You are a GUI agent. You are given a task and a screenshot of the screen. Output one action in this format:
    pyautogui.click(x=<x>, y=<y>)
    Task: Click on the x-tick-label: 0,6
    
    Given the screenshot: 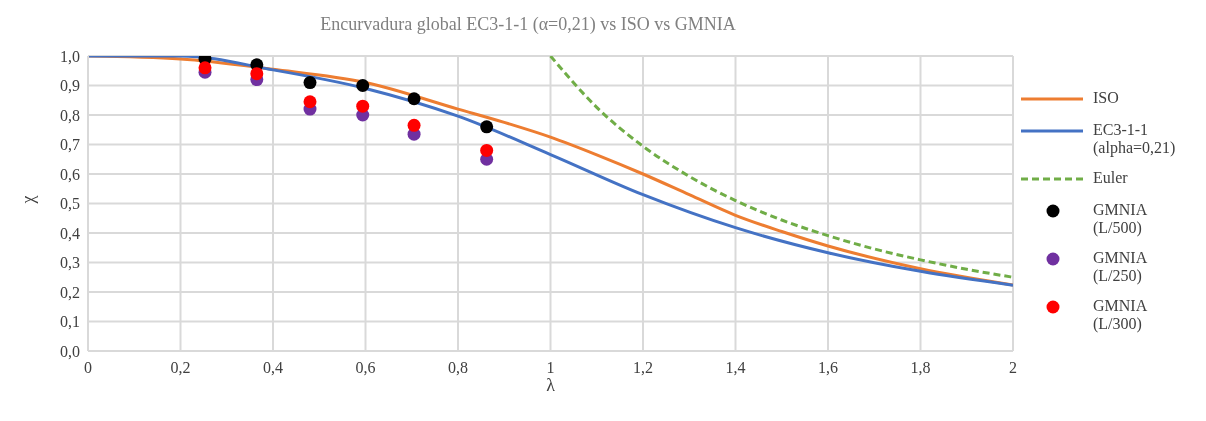 What is the action you would take?
    pyautogui.click(x=365, y=367)
    